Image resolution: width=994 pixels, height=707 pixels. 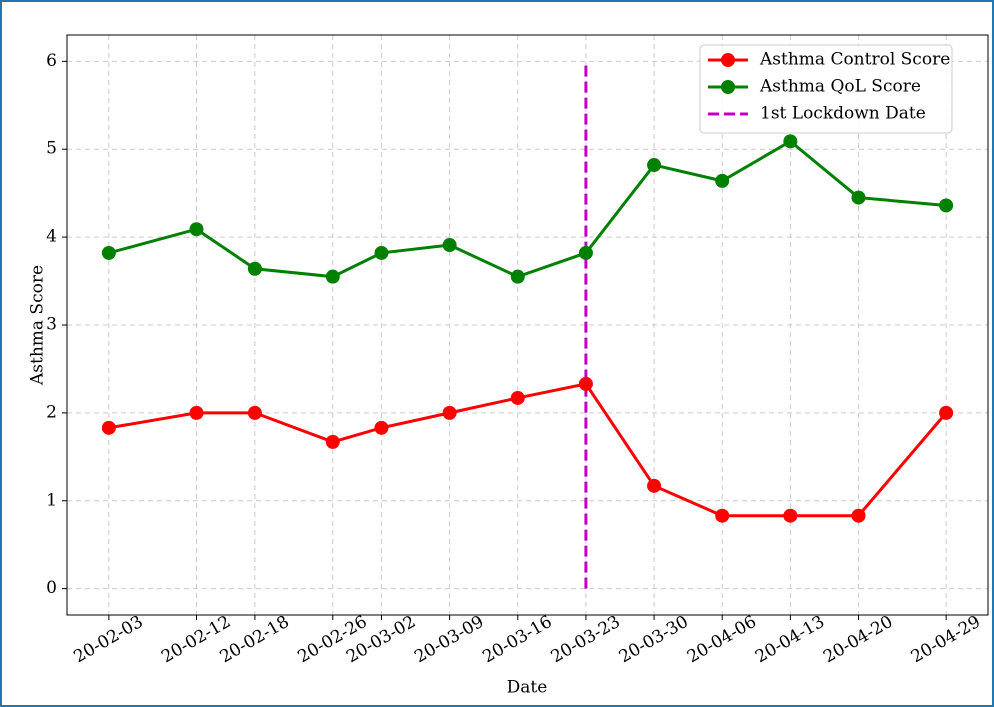 What do you see at coordinates (843, 114) in the screenshot?
I see `legend-label: 1st Lockdown Date` at bounding box center [843, 114].